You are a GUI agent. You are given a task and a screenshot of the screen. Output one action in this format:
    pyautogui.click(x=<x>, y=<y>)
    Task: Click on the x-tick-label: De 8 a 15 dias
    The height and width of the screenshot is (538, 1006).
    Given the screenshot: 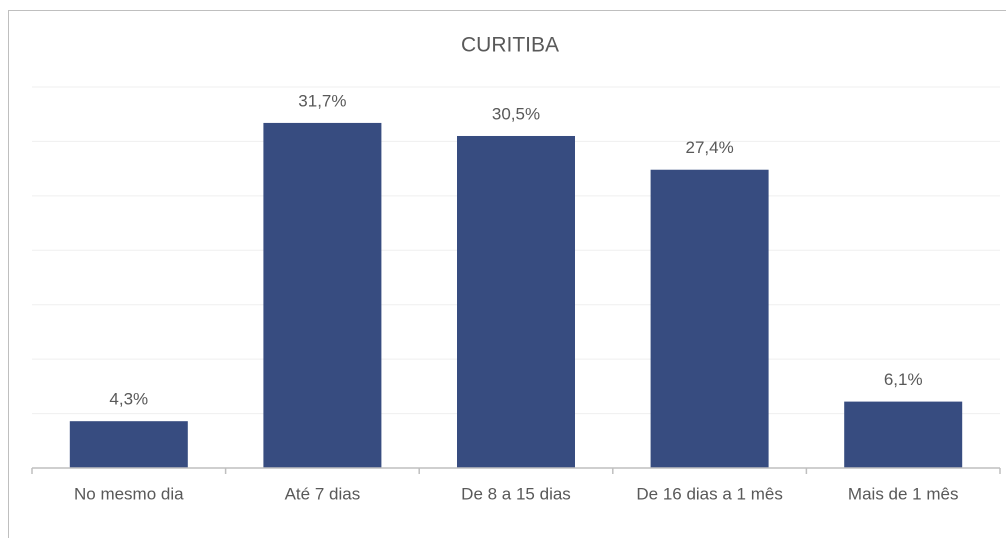 What is the action you would take?
    pyautogui.click(x=516, y=493)
    